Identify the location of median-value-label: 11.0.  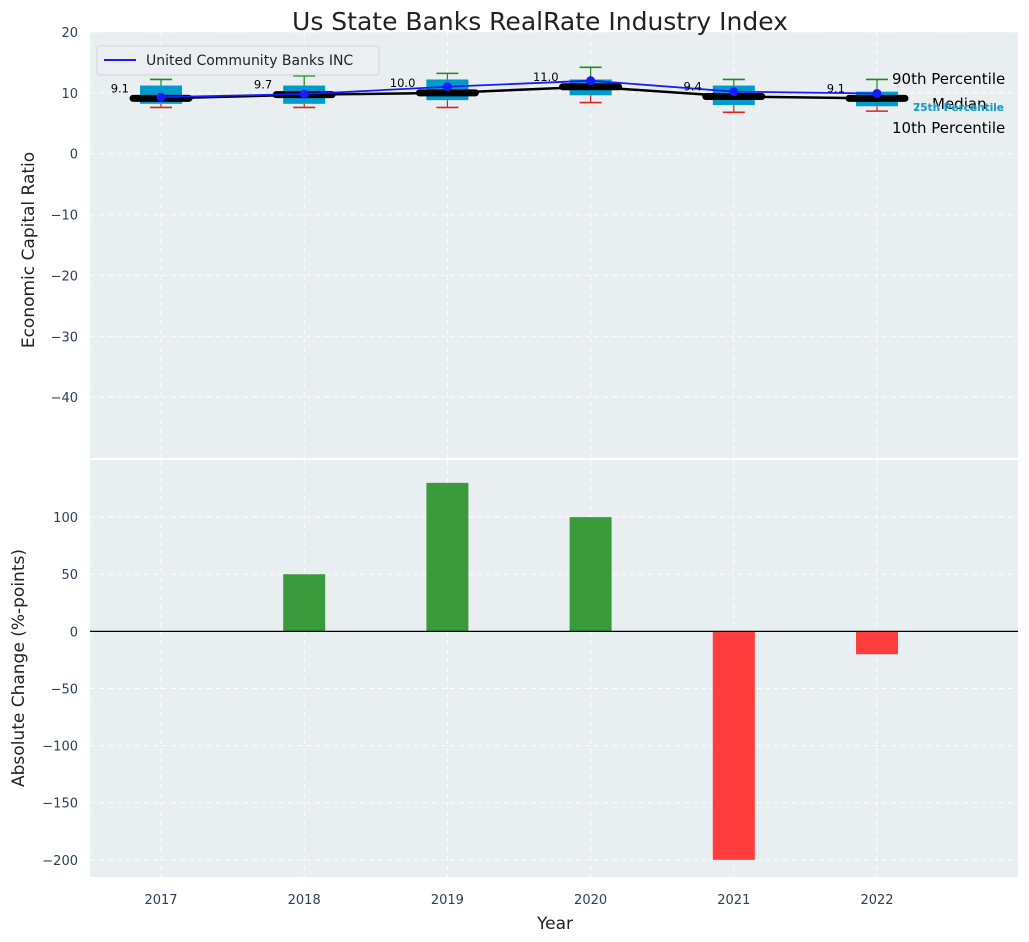
(546, 77).